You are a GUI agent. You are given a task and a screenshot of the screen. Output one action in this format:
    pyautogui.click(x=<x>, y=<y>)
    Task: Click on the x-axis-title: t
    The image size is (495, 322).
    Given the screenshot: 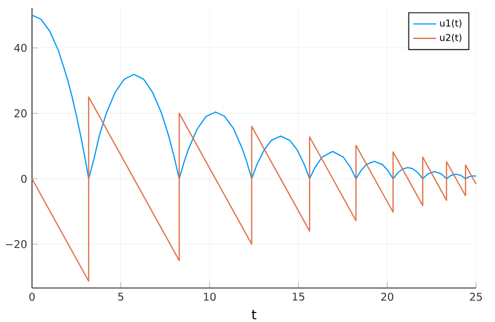 What is the action you would take?
    pyautogui.click(x=254, y=315)
    